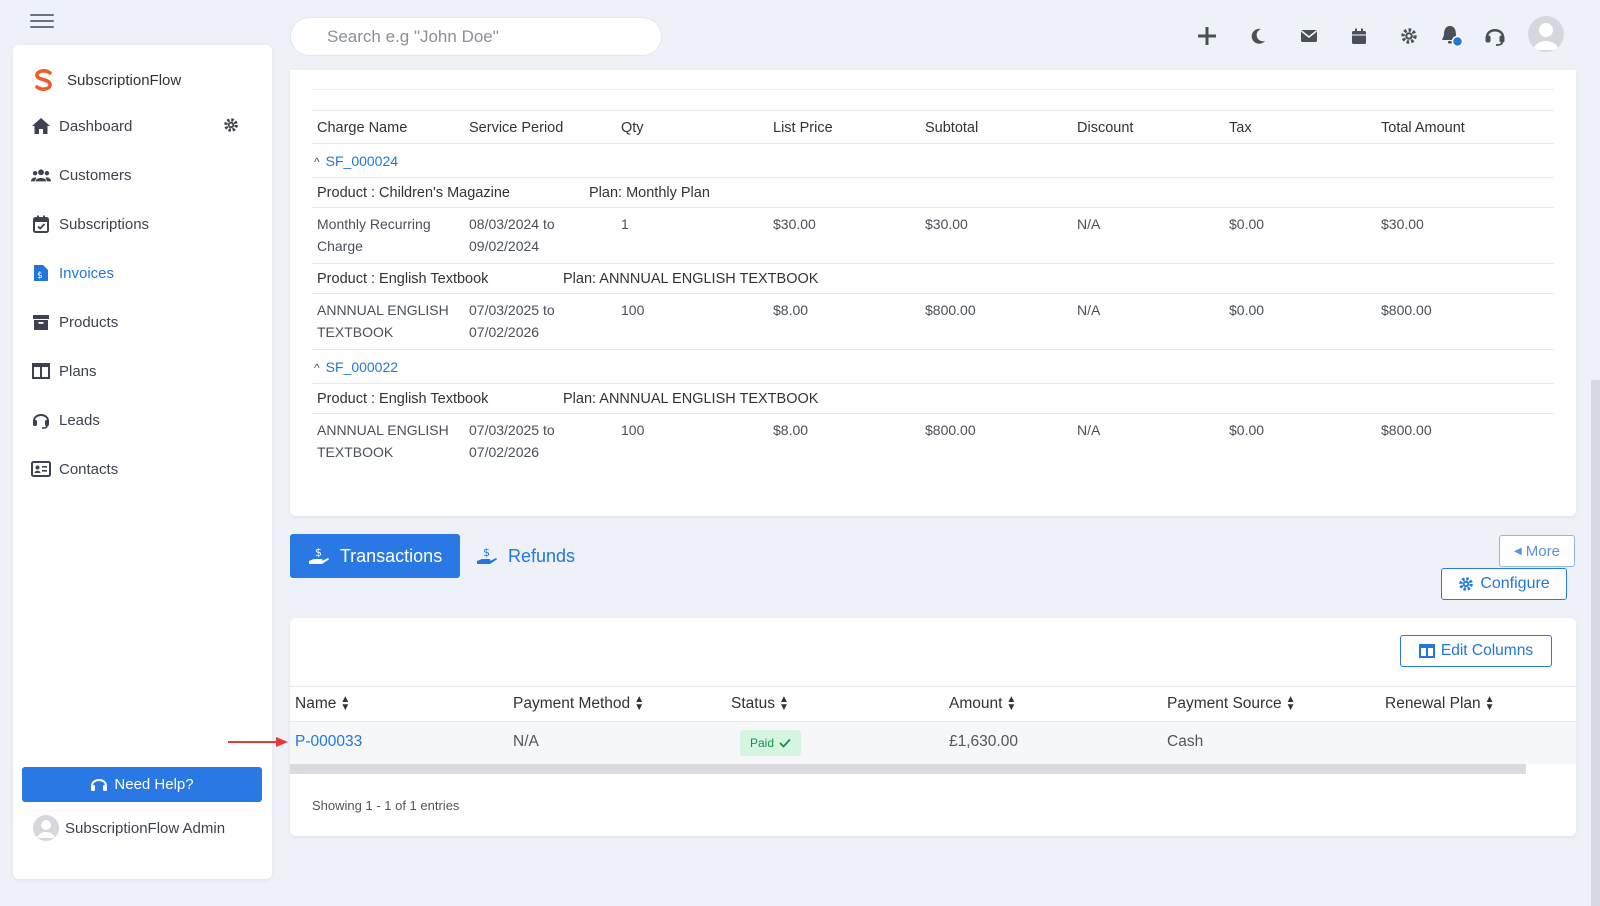 The image size is (1600, 906). Describe the element at coordinates (41, 322) in the screenshot. I see `archive-icon` at that location.